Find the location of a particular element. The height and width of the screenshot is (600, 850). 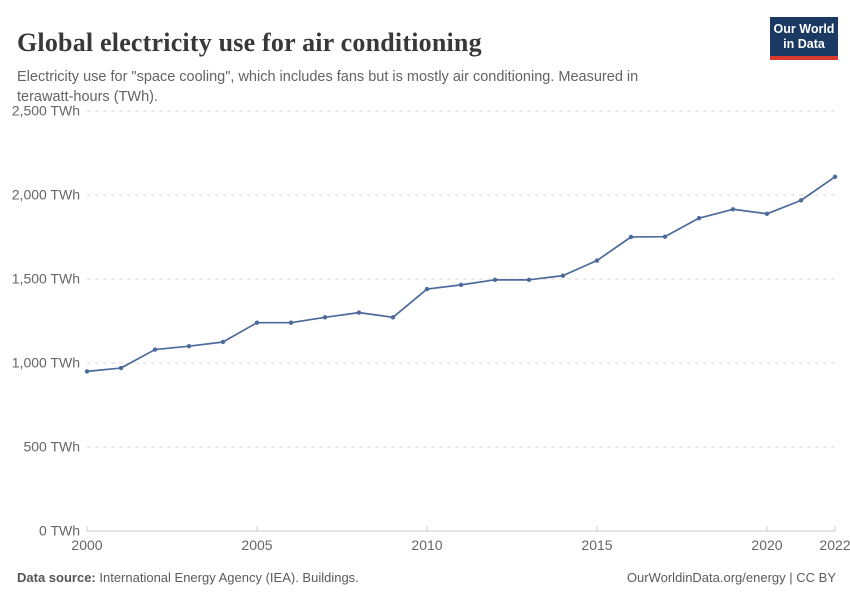

data-source-label: Data source: is located at coordinates (56, 577).